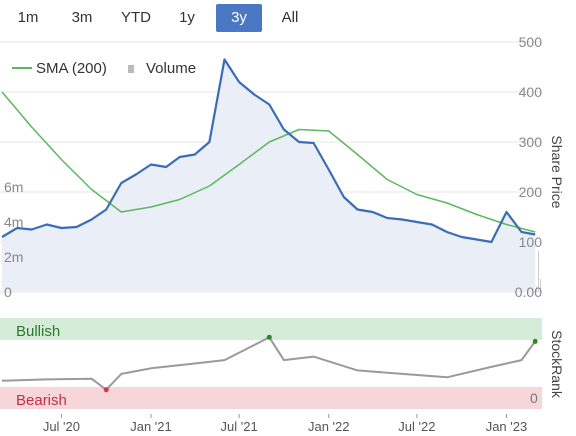 The image size is (576, 436). Describe the element at coordinates (239, 18) in the screenshot. I see `range-button-3y: 3y` at that location.